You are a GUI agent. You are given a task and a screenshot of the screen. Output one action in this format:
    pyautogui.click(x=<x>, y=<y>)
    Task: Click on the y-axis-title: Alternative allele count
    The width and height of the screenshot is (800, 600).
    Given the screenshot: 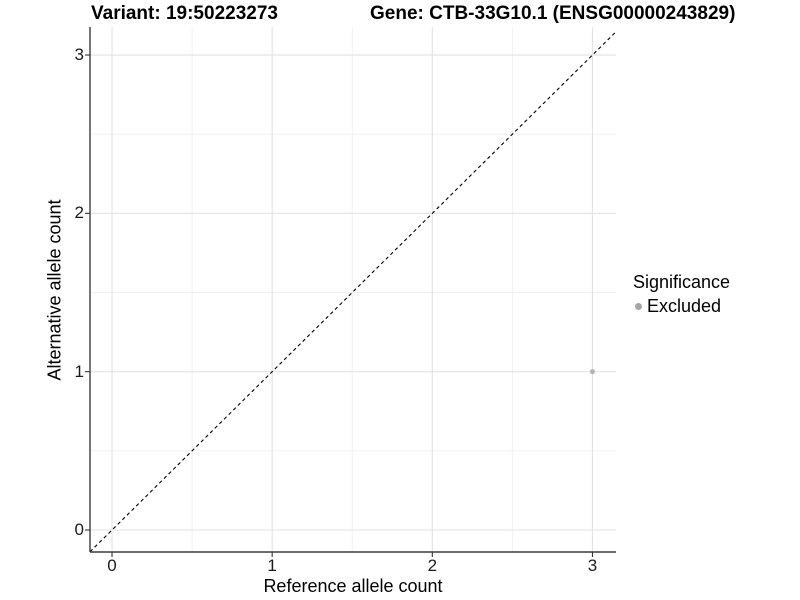 What is the action you would take?
    pyautogui.click(x=54, y=290)
    